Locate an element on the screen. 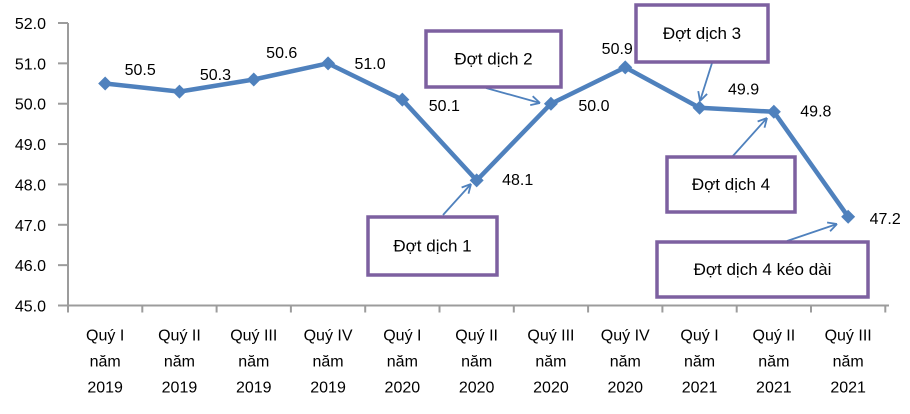  annotation-text: Đợt dịch 2 is located at coordinates (493, 59).